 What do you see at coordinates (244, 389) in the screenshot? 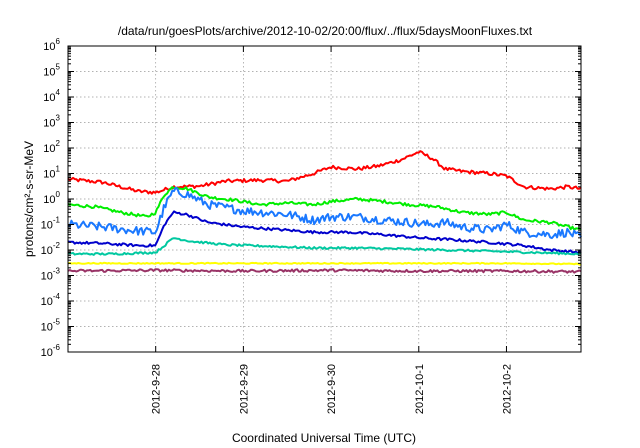
I see `x-tick-label: 2012-9-29` at bounding box center [244, 389].